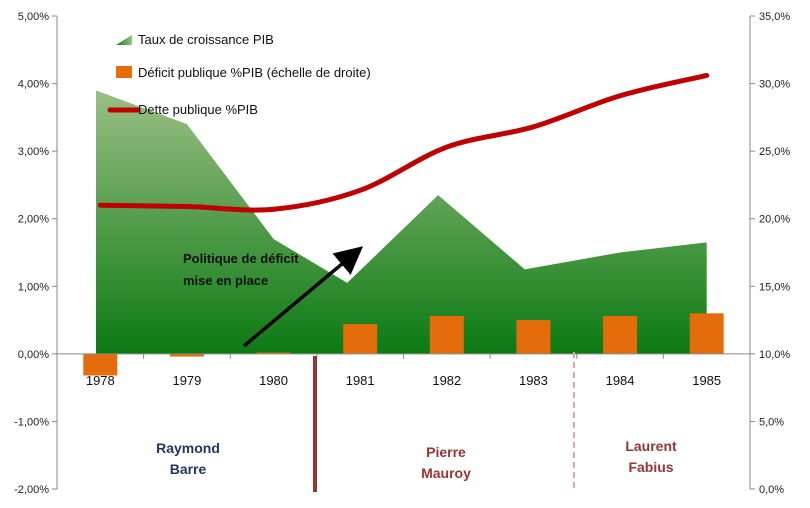 This screenshot has width=810, height=508. I want to click on period-fabius-line-1: Laurent, so click(651, 446).